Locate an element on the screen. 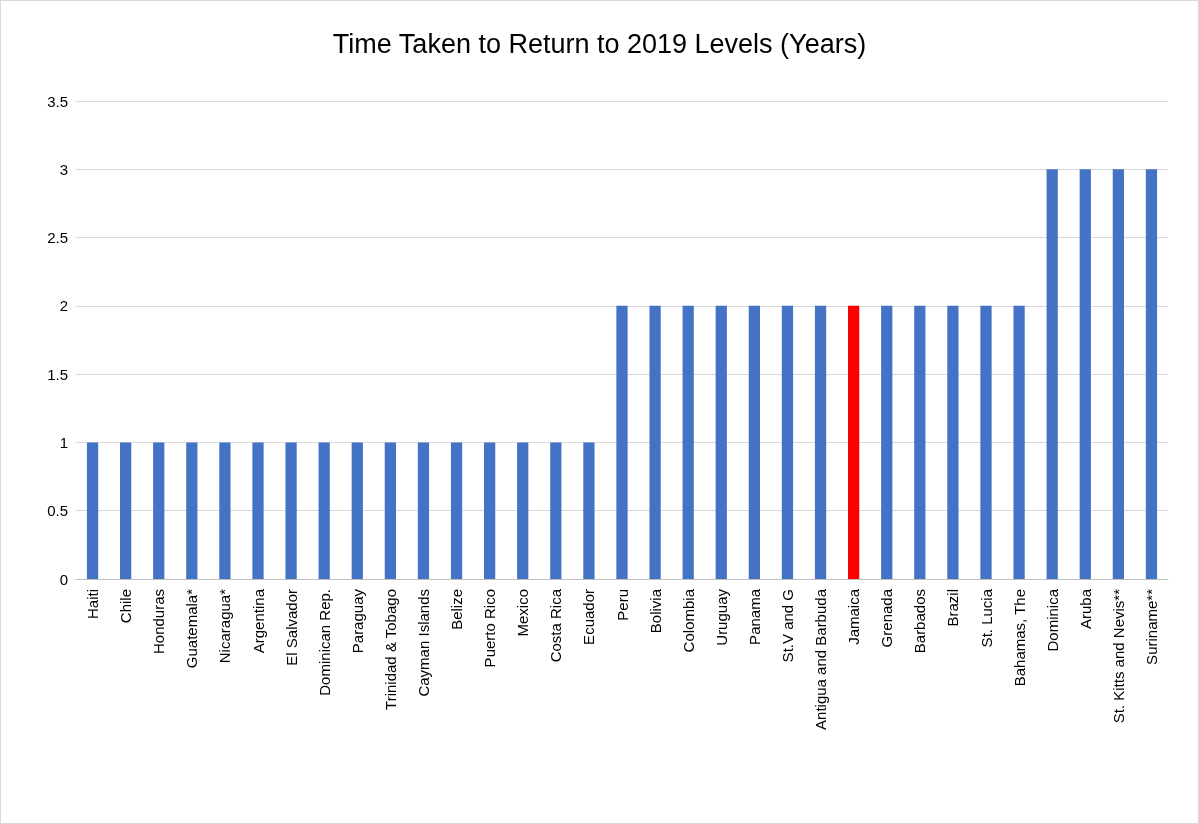 This screenshot has height=824, width=1199. x-tick-label: Belize is located at coordinates (457, 609).